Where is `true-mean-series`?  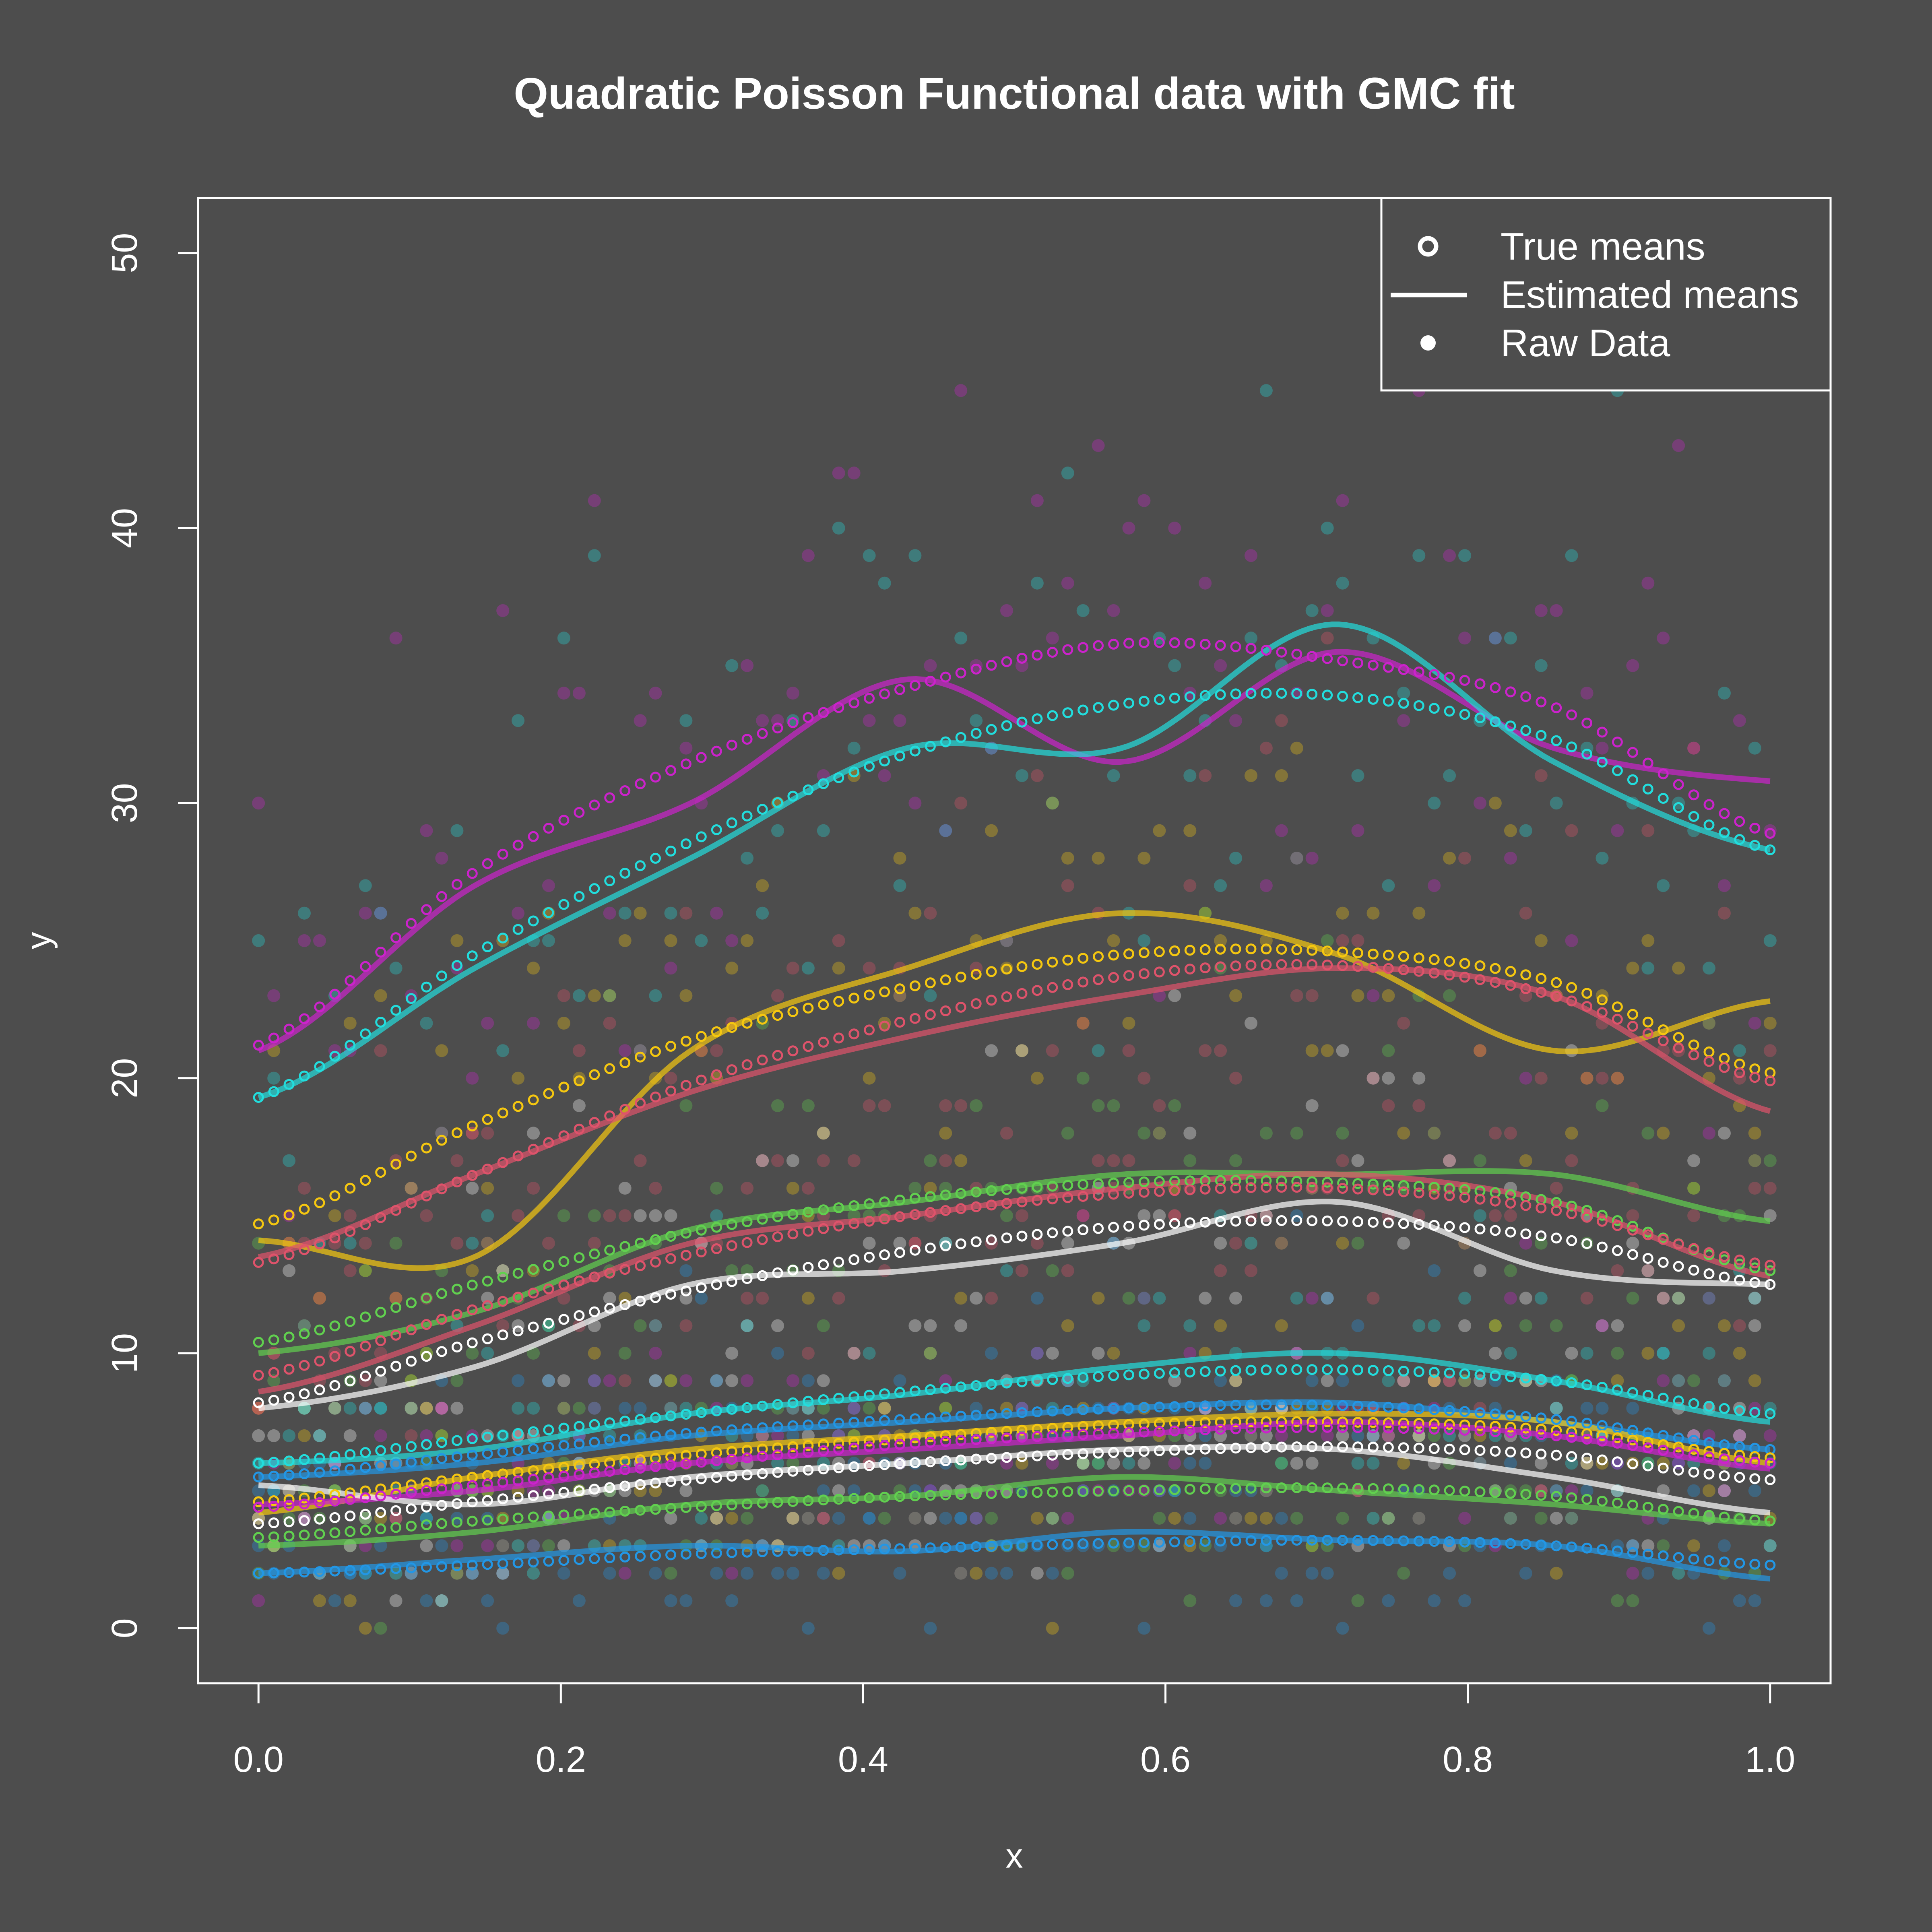 true-mean-series is located at coordinates (1014, 1485).